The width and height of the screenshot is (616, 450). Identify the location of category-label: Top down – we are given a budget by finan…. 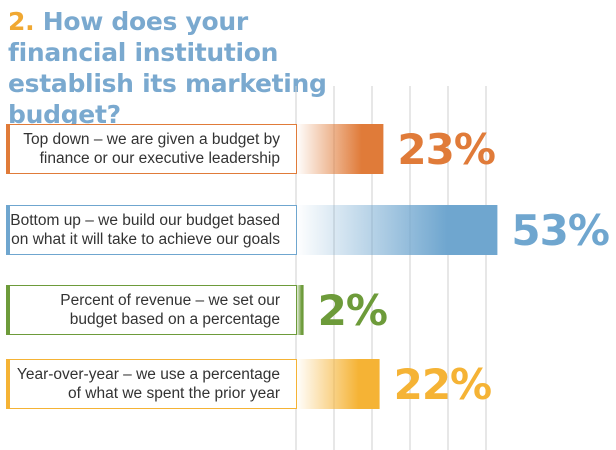
(151, 149).